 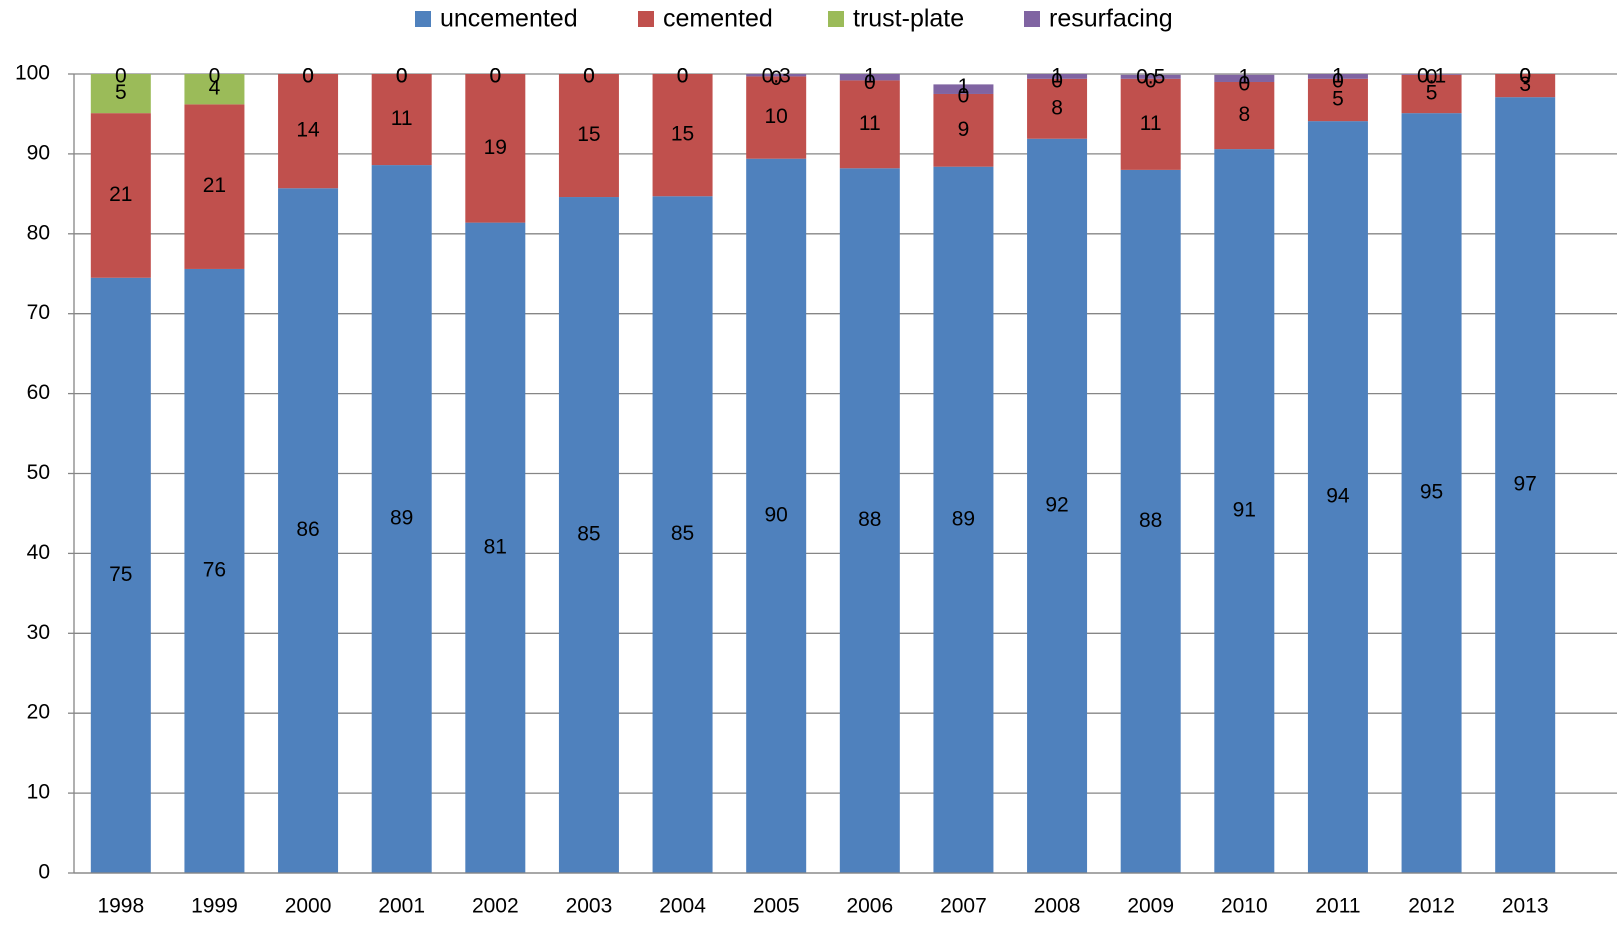 I want to click on x-tick-label: 2013, so click(x=1525, y=906).